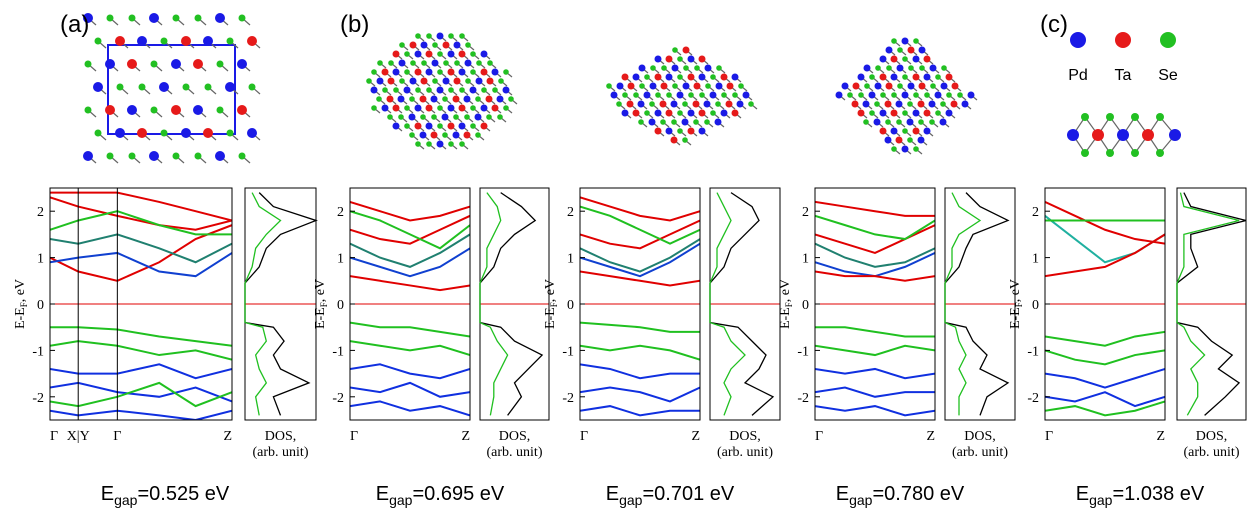 The width and height of the screenshot is (1255, 513). I want to click on y-tick-label: 2, so click(340, 212).